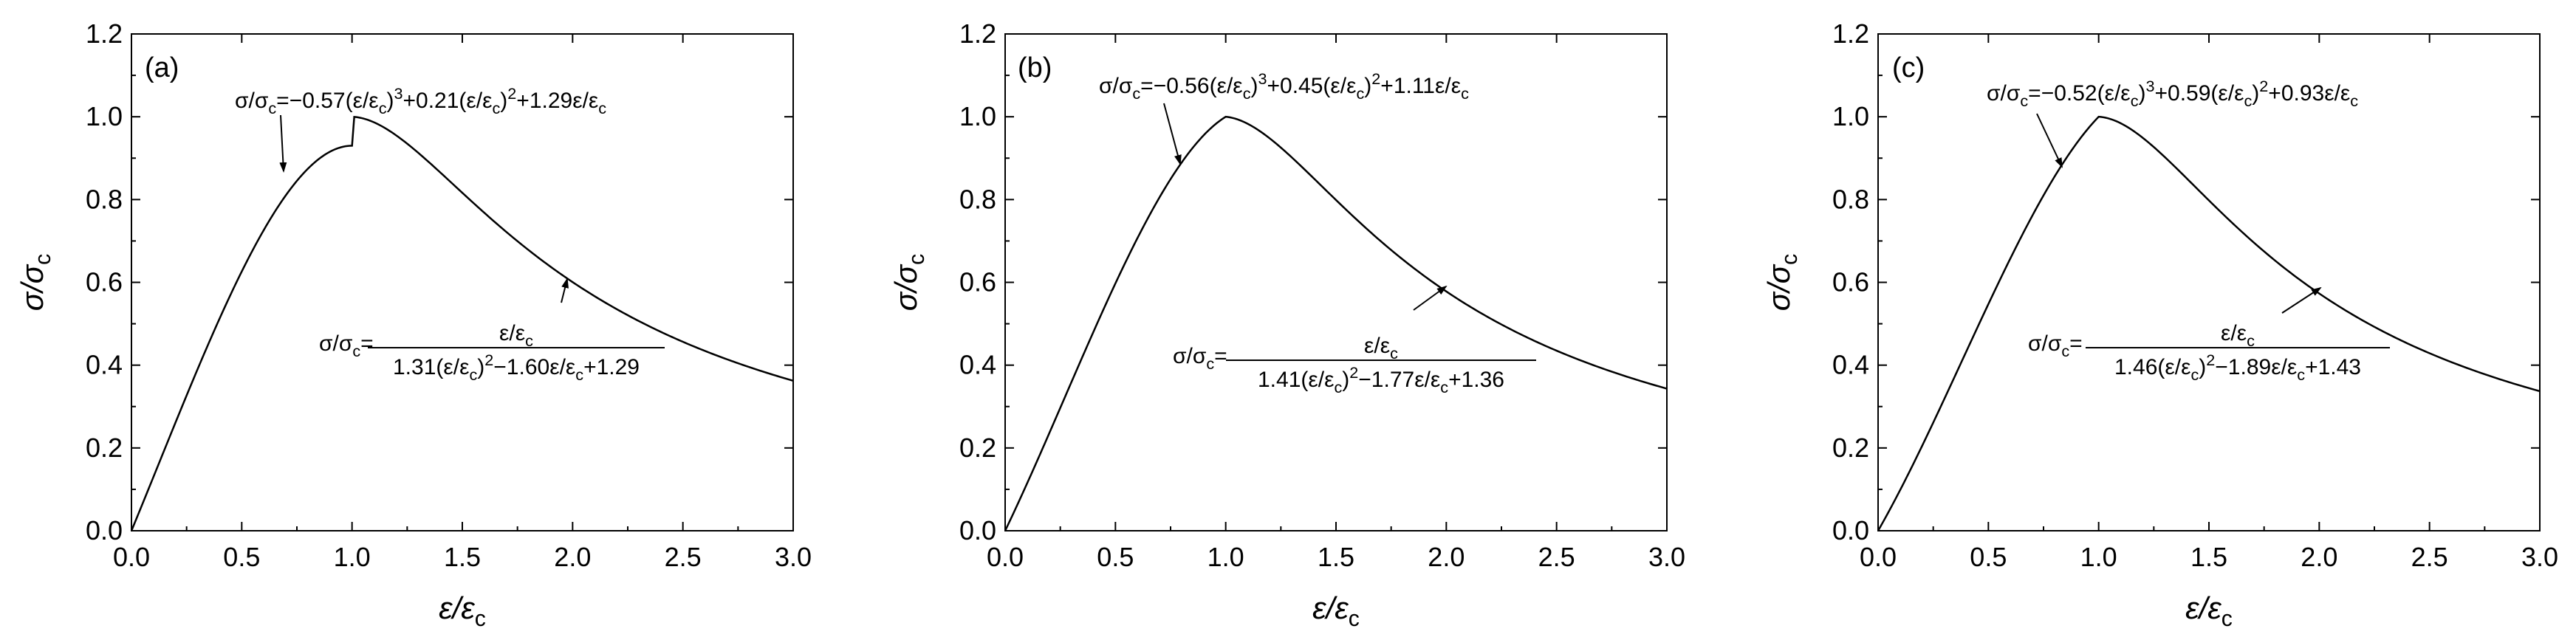 Image resolution: width=2576 pixels, height=640 pixels. What do you see at coordinates (1908, 67) in the screenshot?
I see `panel-label: (c)` at bounding box center [1908, 67].